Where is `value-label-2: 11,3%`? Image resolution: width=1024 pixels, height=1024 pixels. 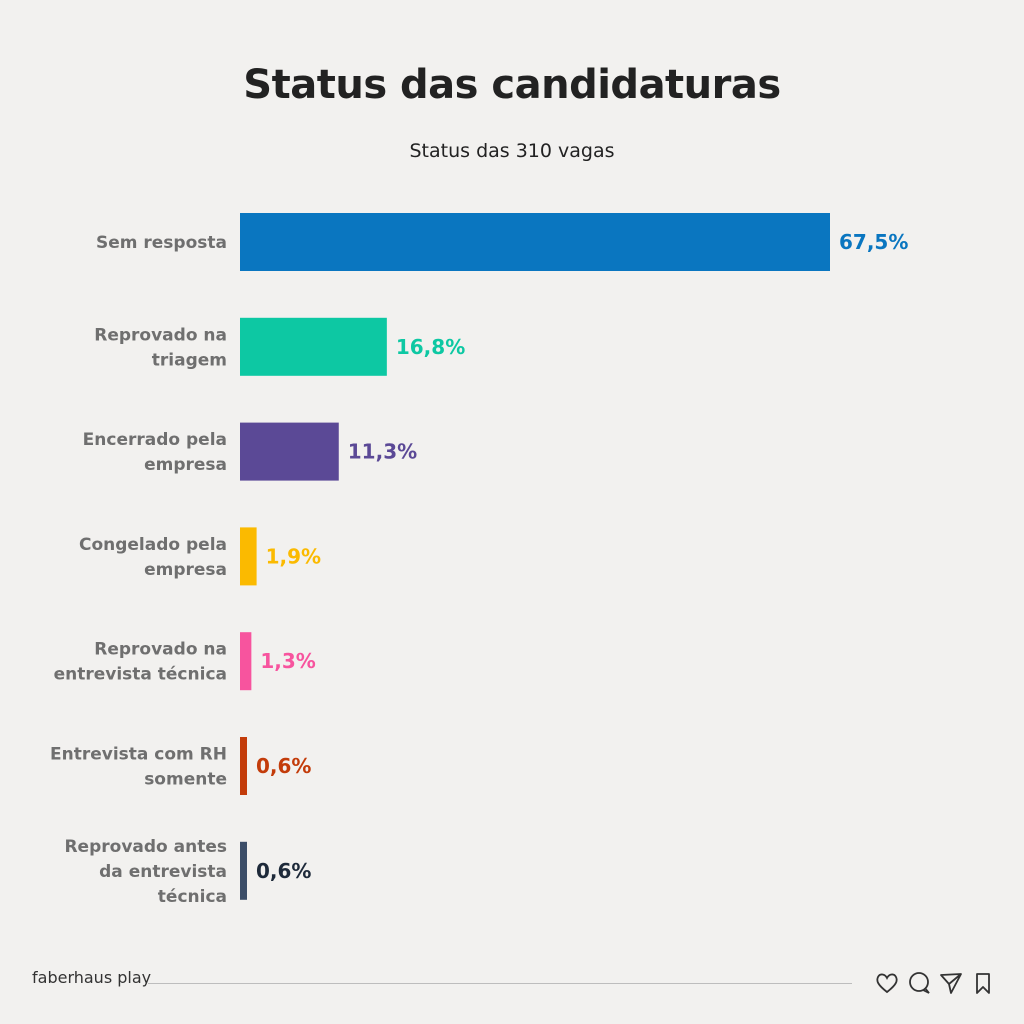
value-label-2: 11,3% is located at coordinates (382, 452).